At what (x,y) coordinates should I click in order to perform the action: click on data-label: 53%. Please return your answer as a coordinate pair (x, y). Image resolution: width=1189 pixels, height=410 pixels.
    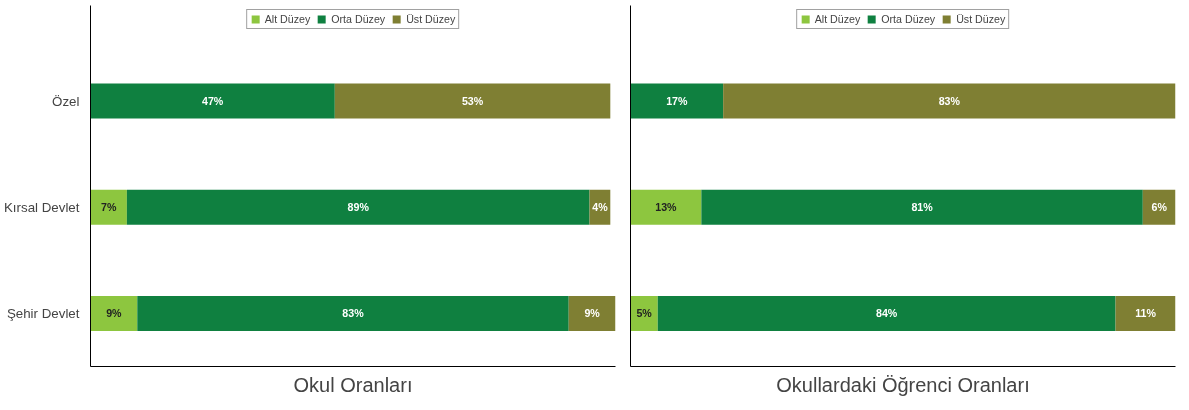
    Looking at the image, I should click on (472, 101).